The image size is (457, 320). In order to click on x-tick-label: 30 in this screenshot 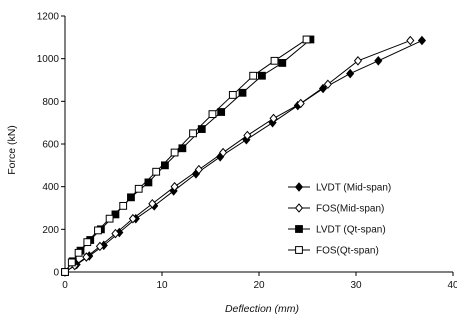, I will do `click(356, 285)`.